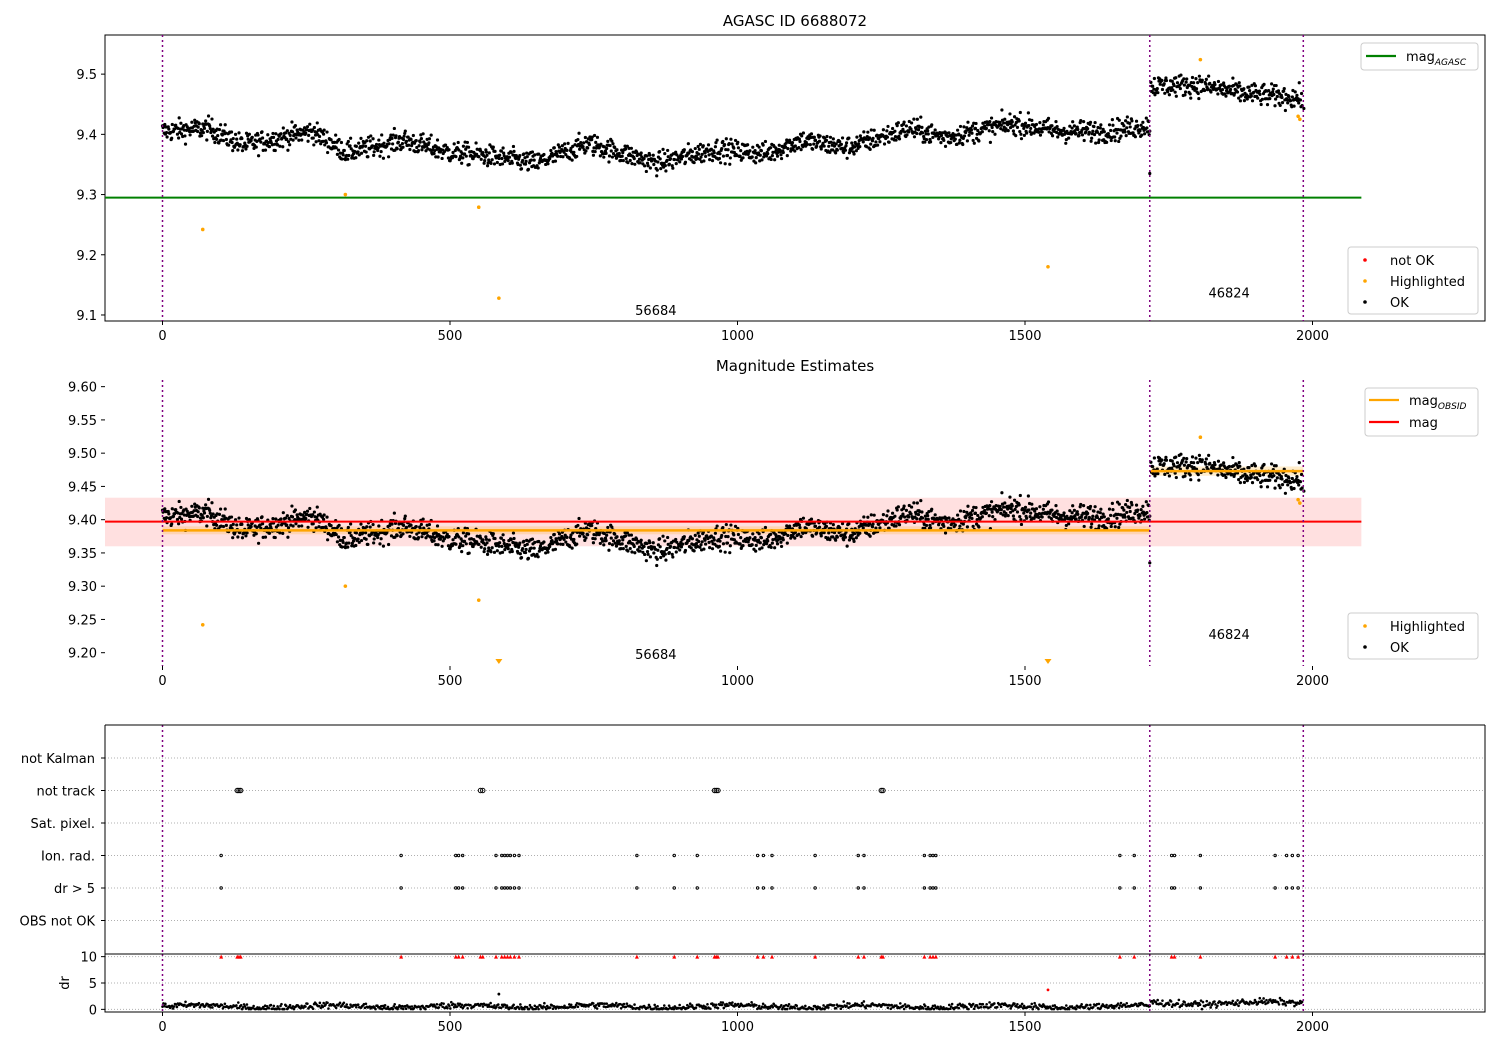  Describe the element at coordinates (1048, 661) in the screenshot. I see `off-scale-marker` at that location.